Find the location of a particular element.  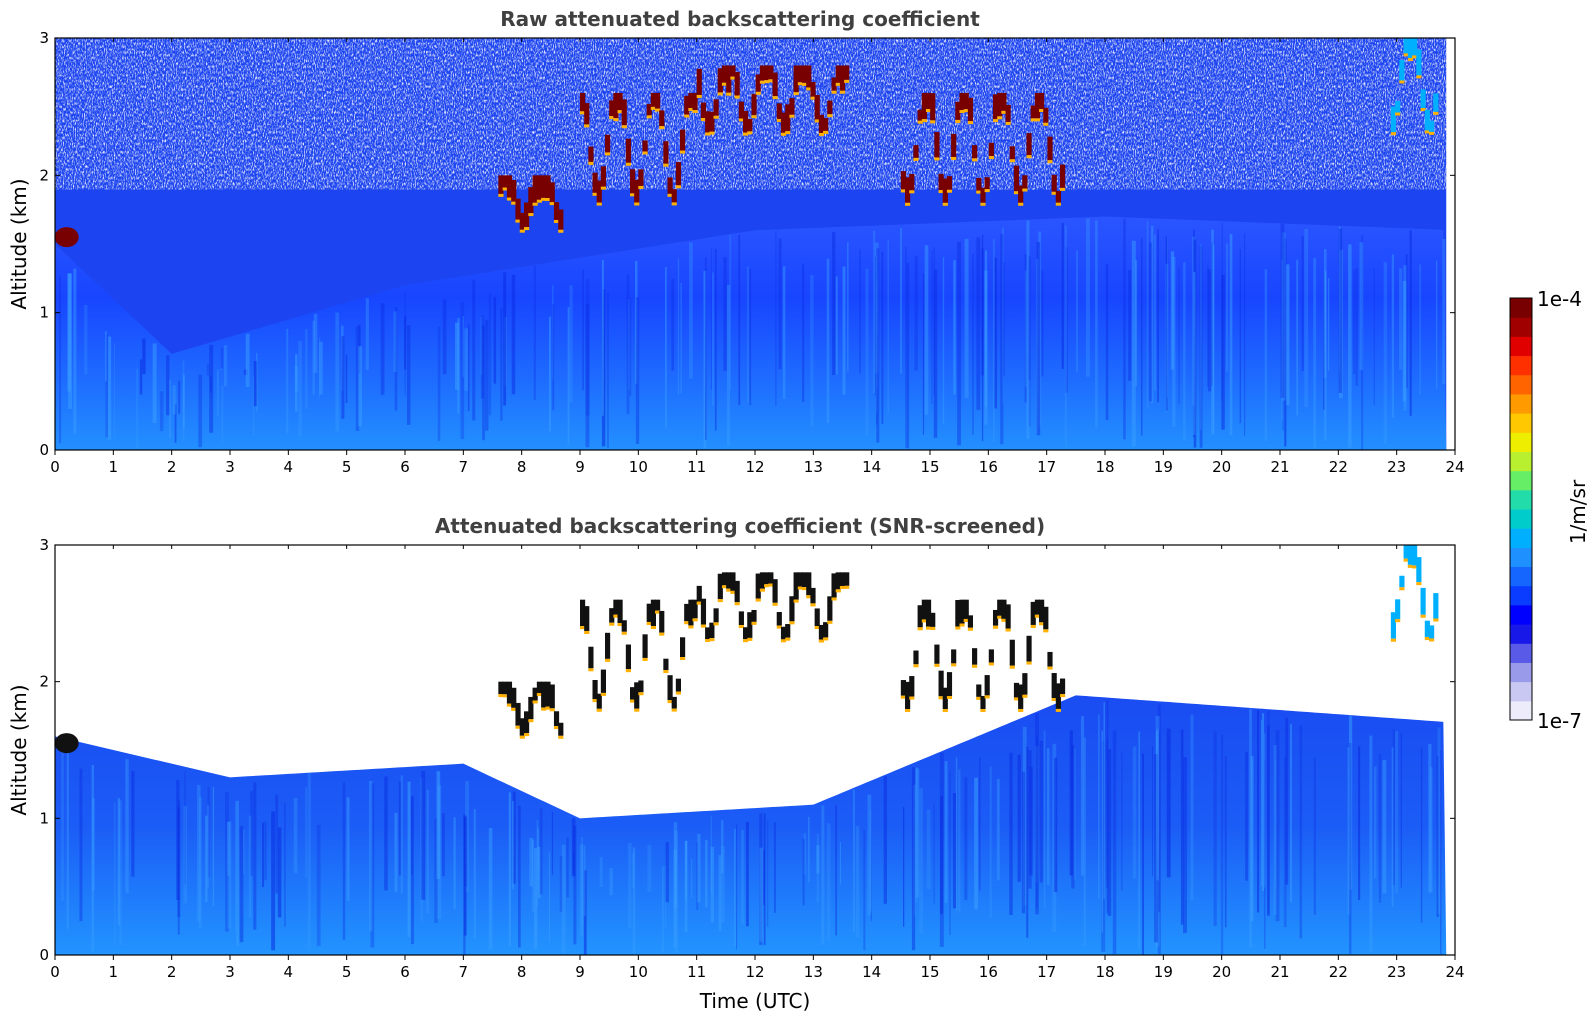

x-tick-label: 13 is located at coordinates (813, 467).